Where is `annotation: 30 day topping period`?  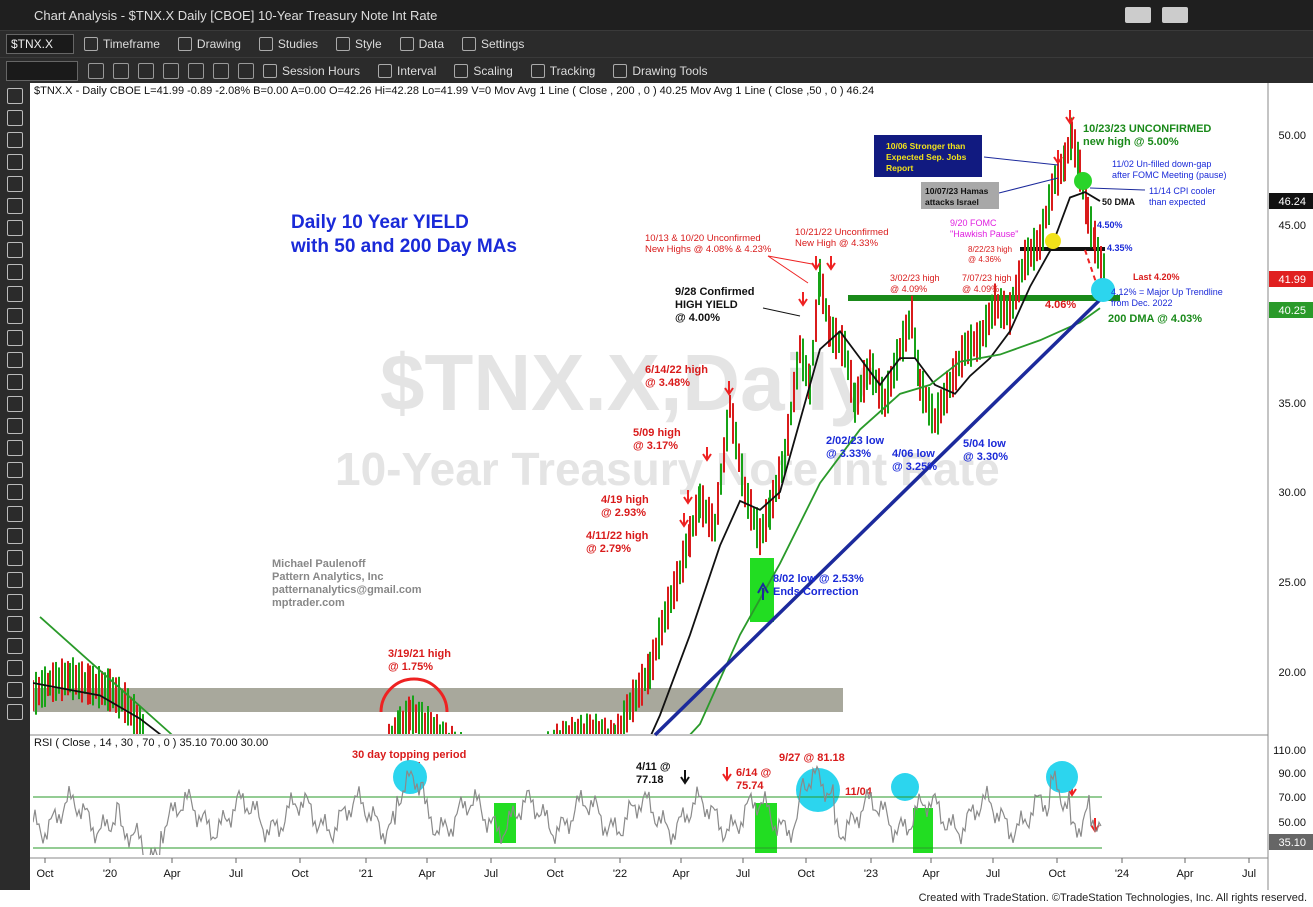 annotation: 30 day topping period is located at coordinates (409, 755).